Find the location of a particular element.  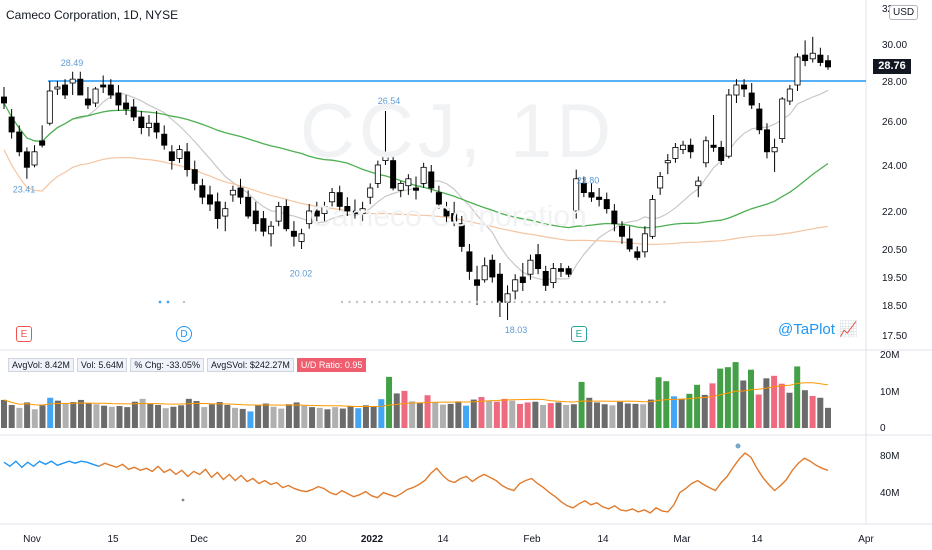

earnings-event-icon-2: E is located at coordinates (579, 334).